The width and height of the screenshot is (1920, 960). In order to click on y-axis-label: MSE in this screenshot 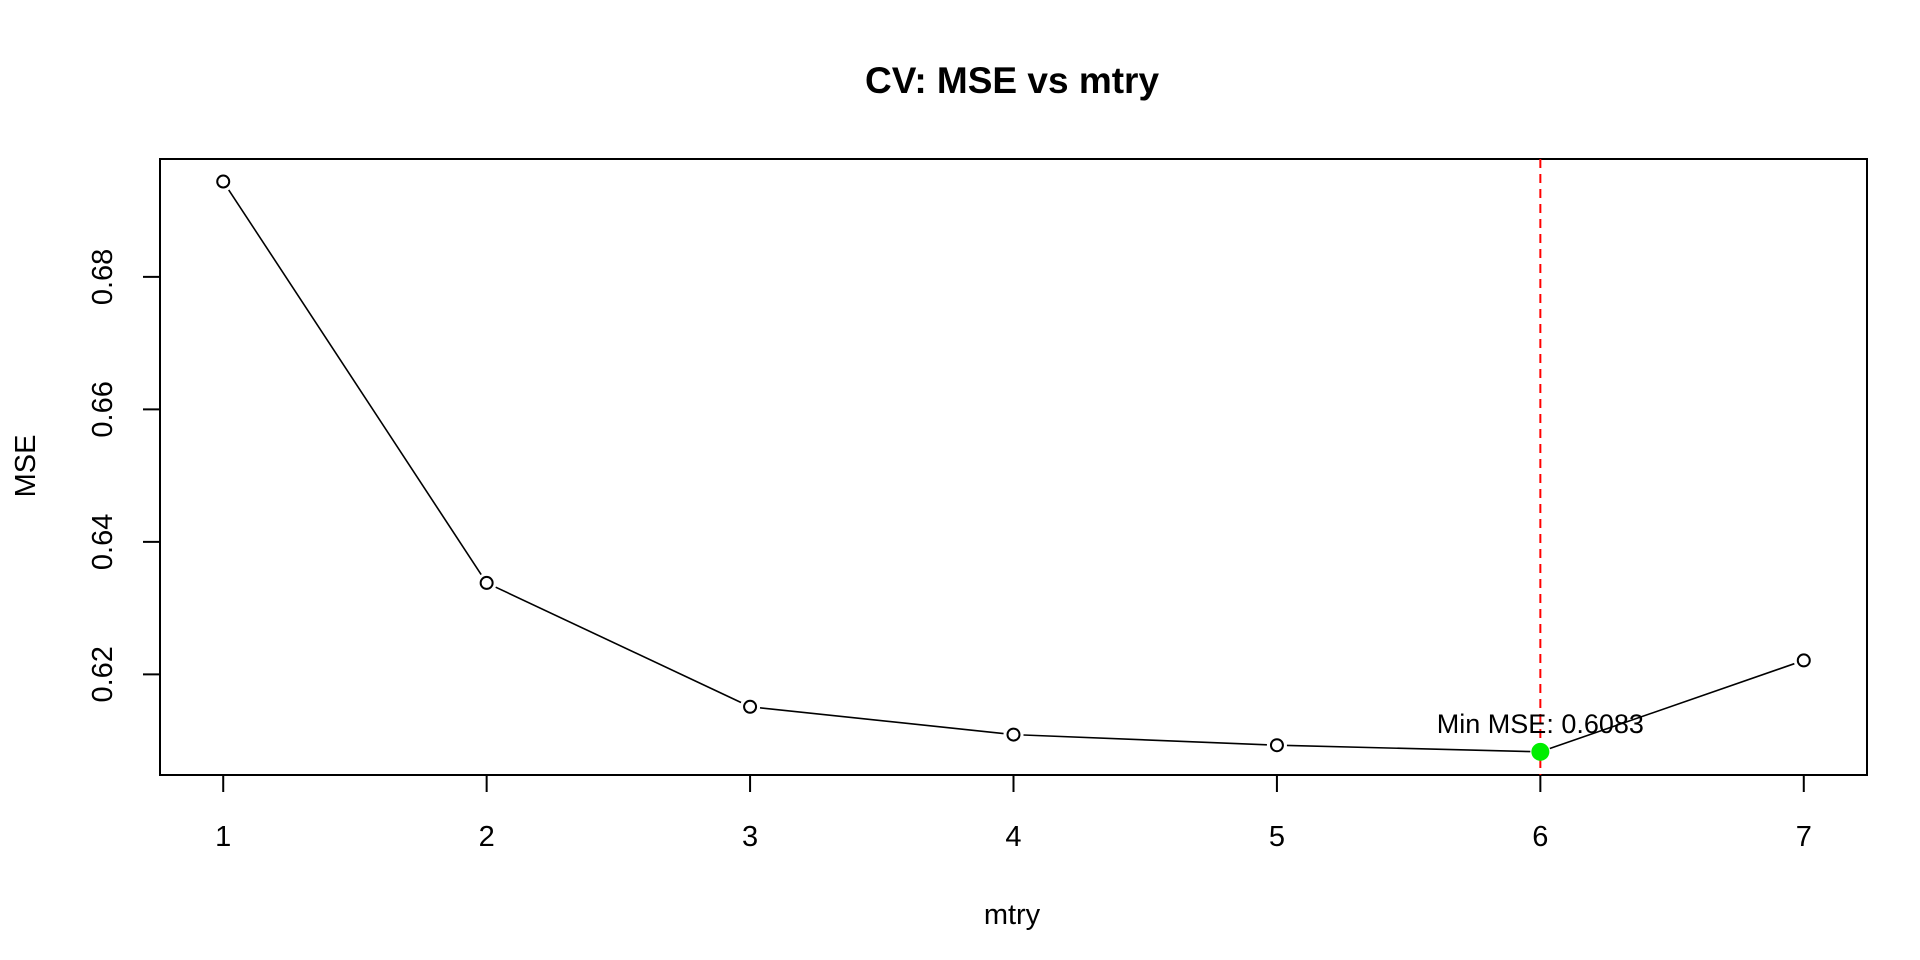, I will do `click(26, 466)`.